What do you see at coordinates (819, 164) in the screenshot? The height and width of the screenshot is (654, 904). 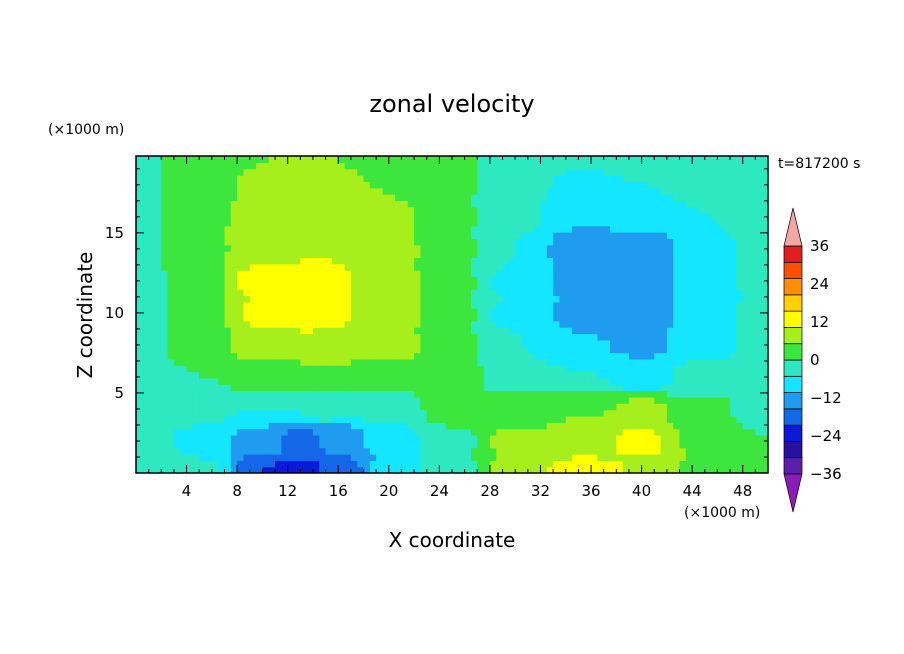 I see `time-label: t=817200 s` at bounding box center [819, 164].